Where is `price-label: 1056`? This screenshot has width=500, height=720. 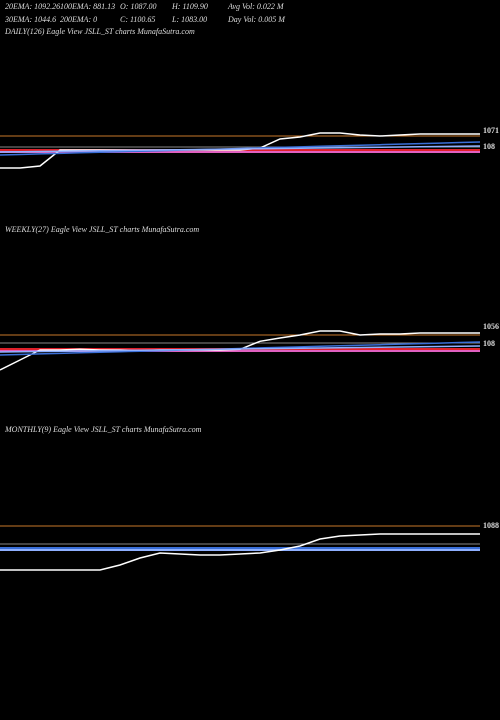 price-label: 1056 is located at coordinates (491, 326).